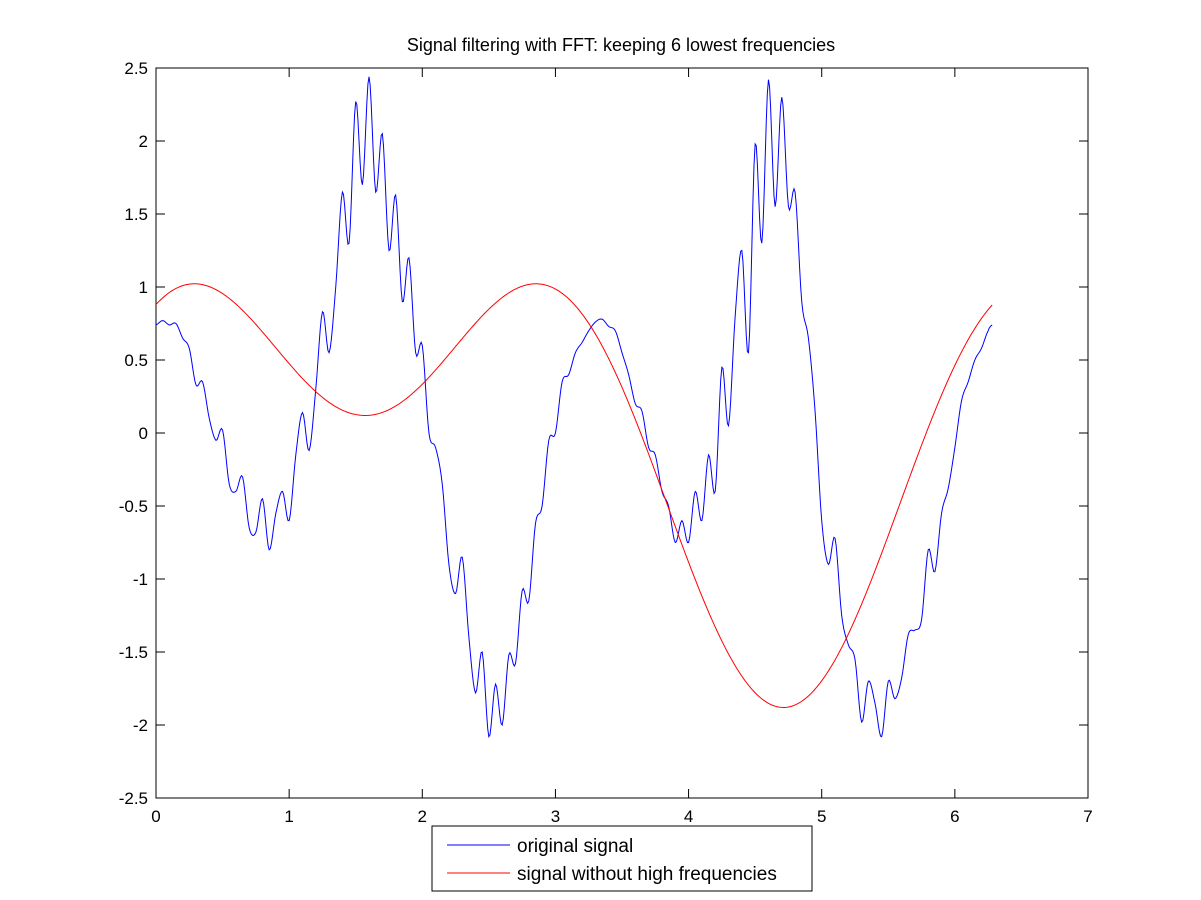  What do you see at coordinates (954, 816) in the screenshot?
I see `x-tick-label: 6` at bounding box center [954, 816].